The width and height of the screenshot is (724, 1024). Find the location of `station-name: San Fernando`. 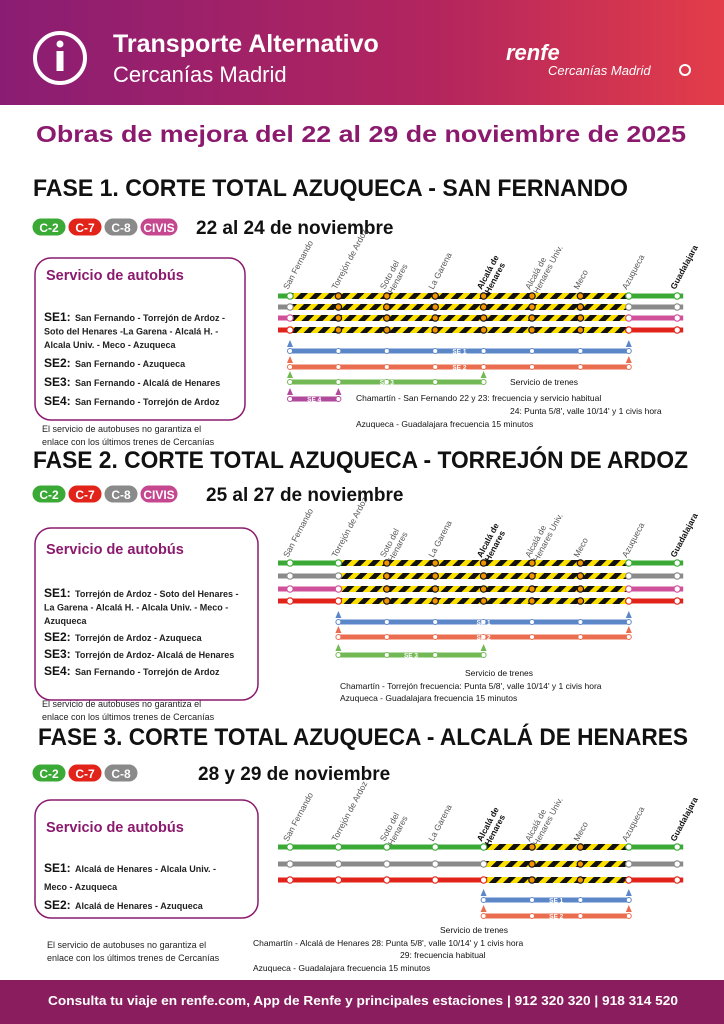

station-name: San Fernando is located at coordinates (298, 532).